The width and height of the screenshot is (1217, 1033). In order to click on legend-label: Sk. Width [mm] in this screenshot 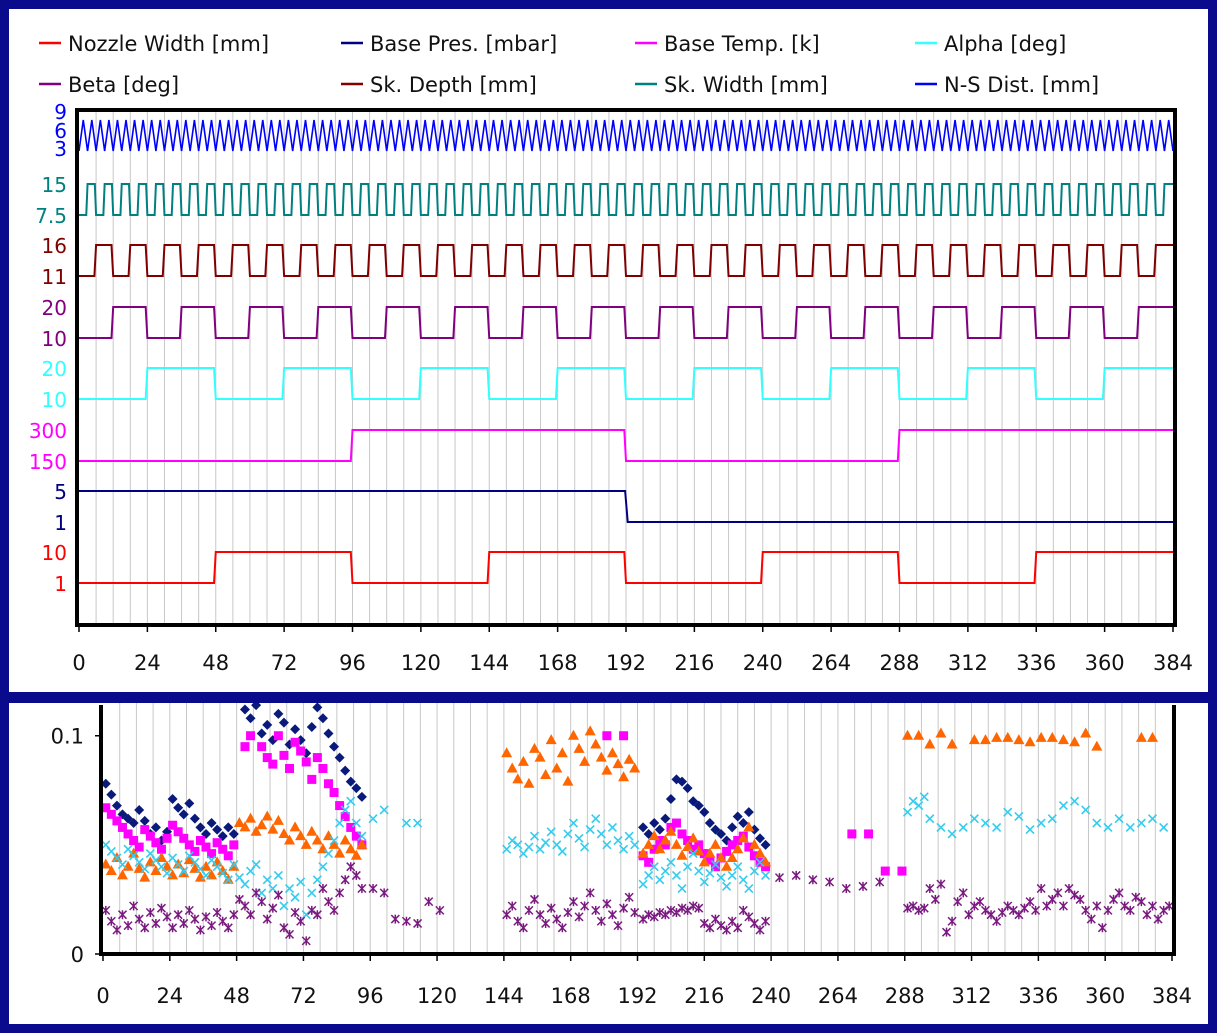, I will do `click(746, 85)`.